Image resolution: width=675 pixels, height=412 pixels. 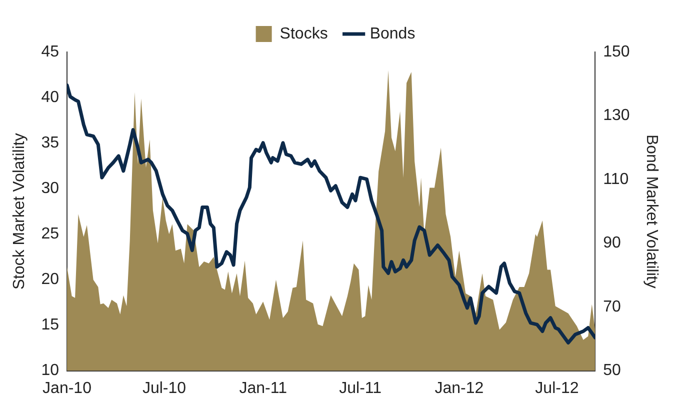 What do you see at coordinates (50, 51) in the screenshot?
I see `y-tick-label: 45` at bounding box center [50, 51].